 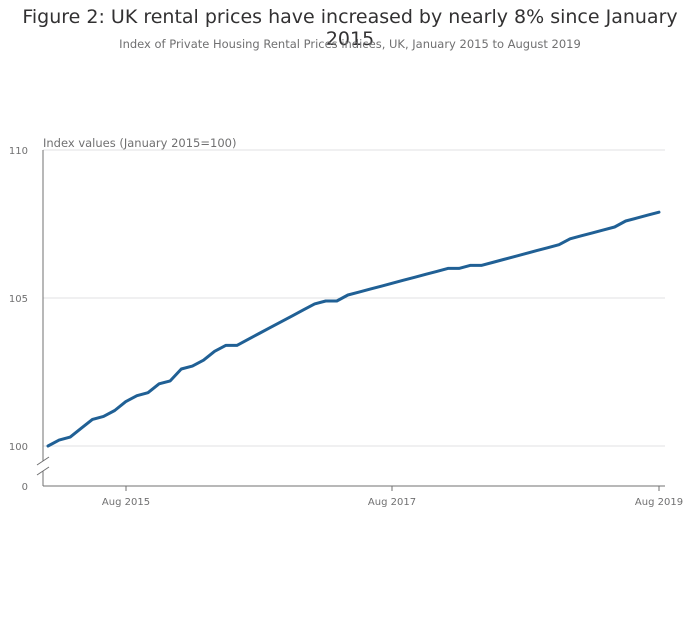 I want to click on xtick-aug-2019: Aug 2019, so click(x=659, y=502).